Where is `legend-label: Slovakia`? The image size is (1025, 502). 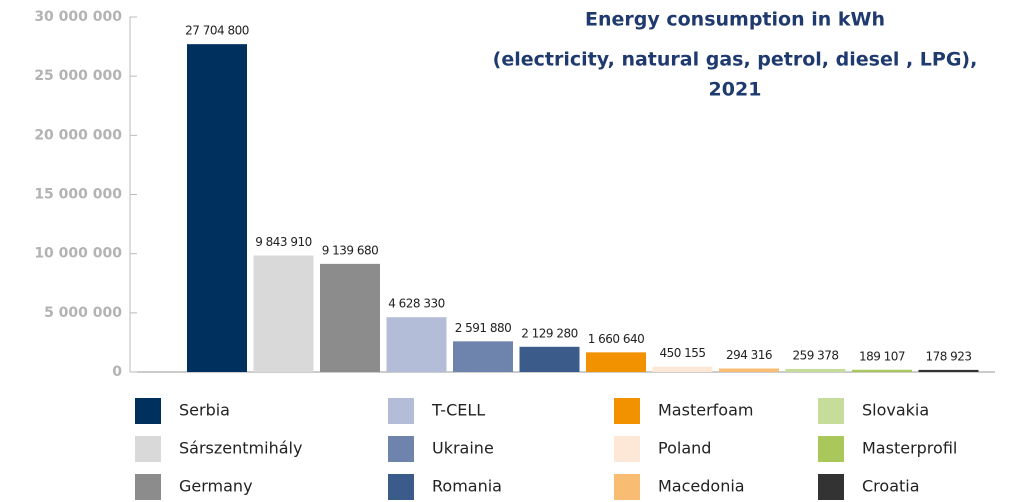
legend-label: Slovakia is located at coordinates (895, 410).